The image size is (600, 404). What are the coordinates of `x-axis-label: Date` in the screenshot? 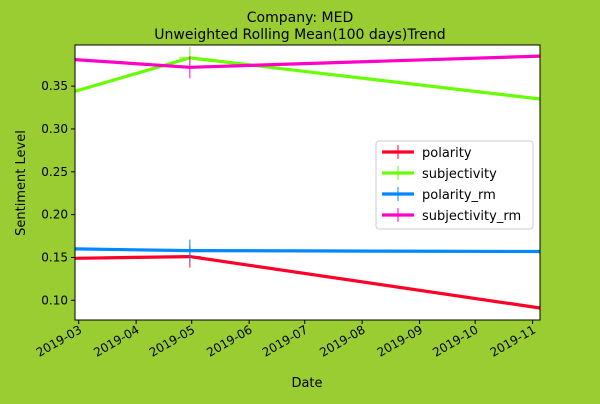 It's located at (306, 383).